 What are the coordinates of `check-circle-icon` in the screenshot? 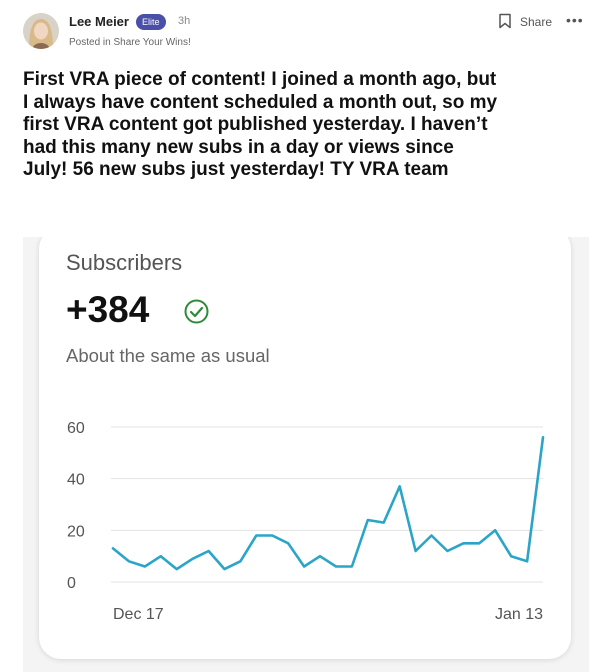 It's located at (196, 314).